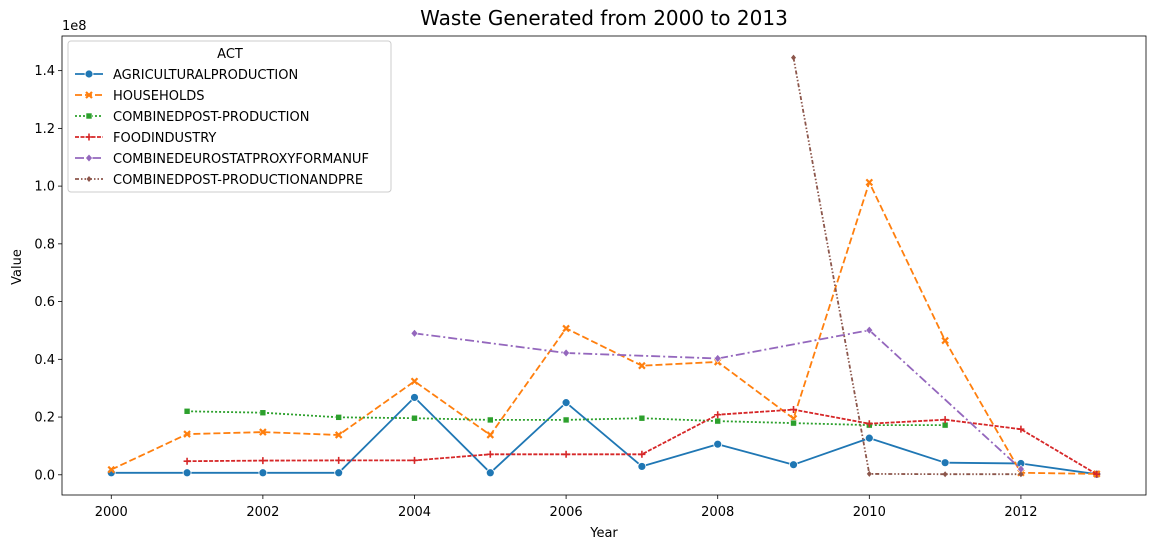 The image size is (1156, 549). What do you see at coordinates (44, 129) in the screenshot?
I see `y-tick-label: 1.2` at bounding box center [44, 129].